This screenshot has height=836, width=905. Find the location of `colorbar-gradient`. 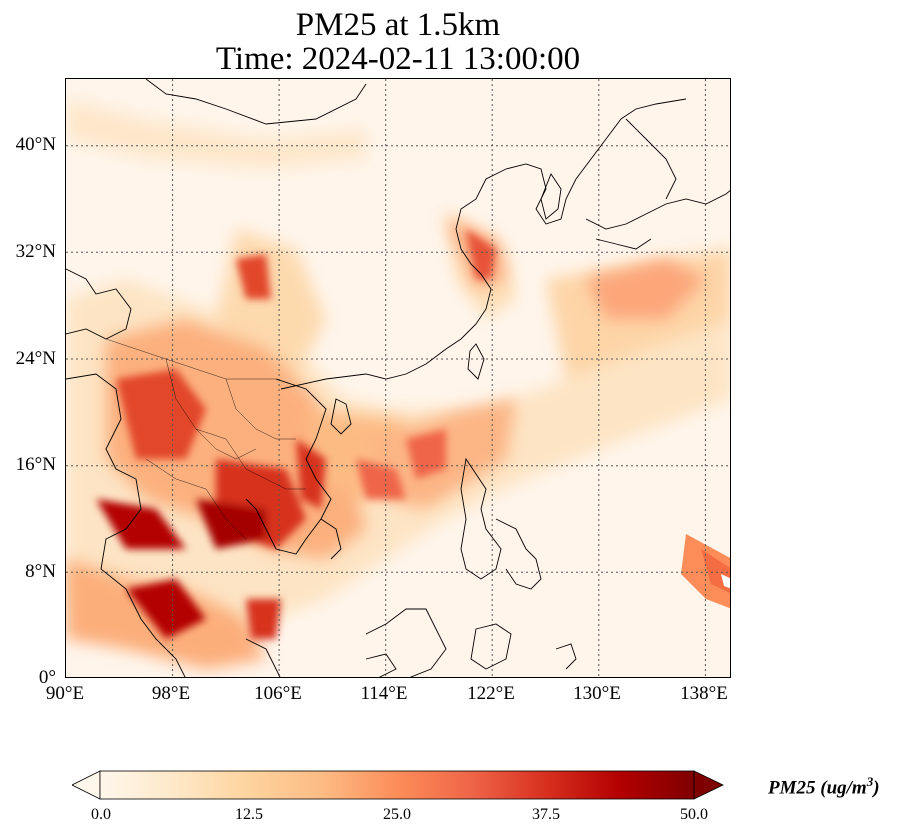

colorbar-gradient is located at coordinates (397, 785).